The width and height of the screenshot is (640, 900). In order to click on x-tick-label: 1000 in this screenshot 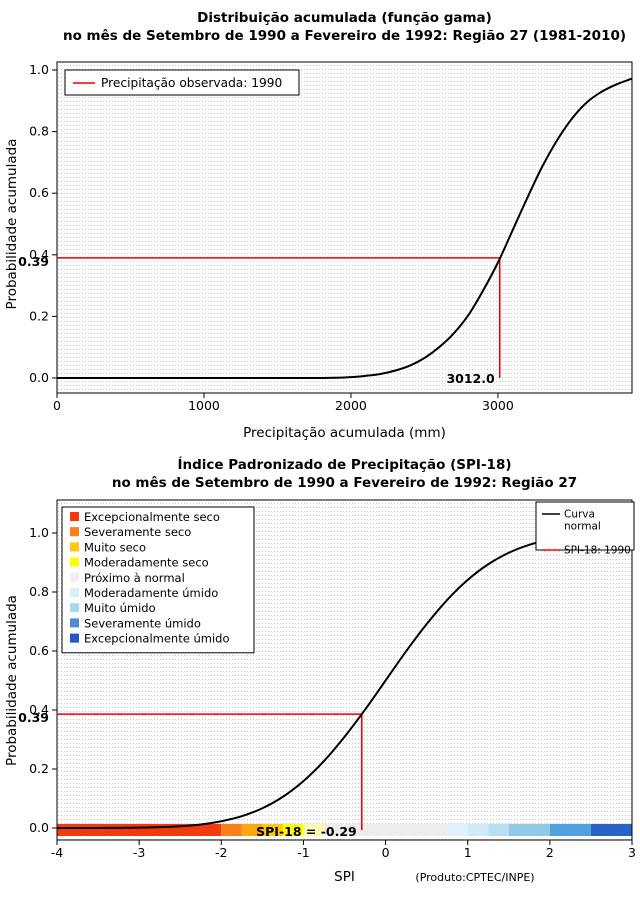, I will do `click(204, 405)`.